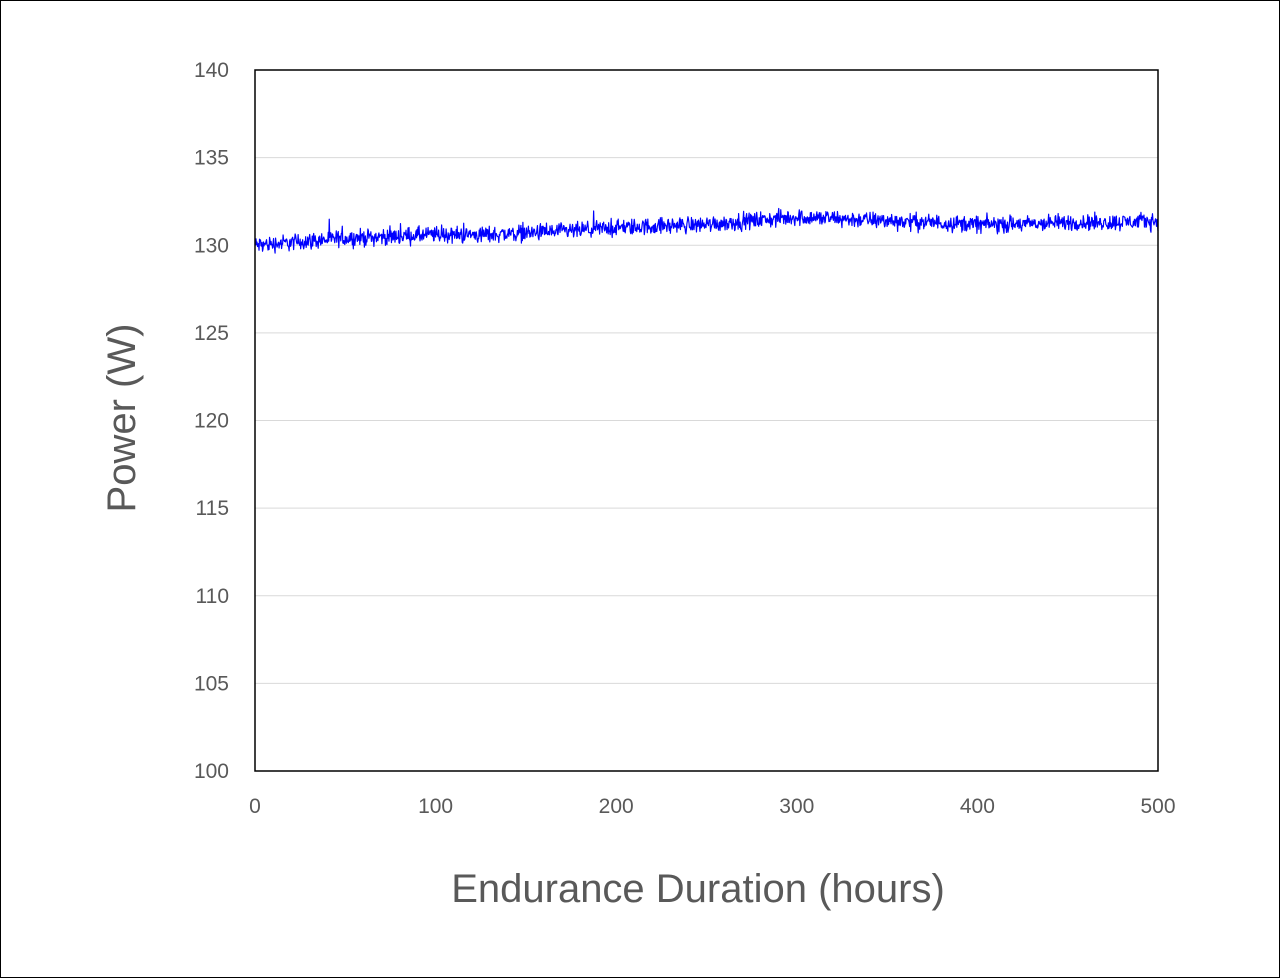 This screenshot has height=978, width=1280. I want to click on y-tick-label: 105, so click(211, 683).